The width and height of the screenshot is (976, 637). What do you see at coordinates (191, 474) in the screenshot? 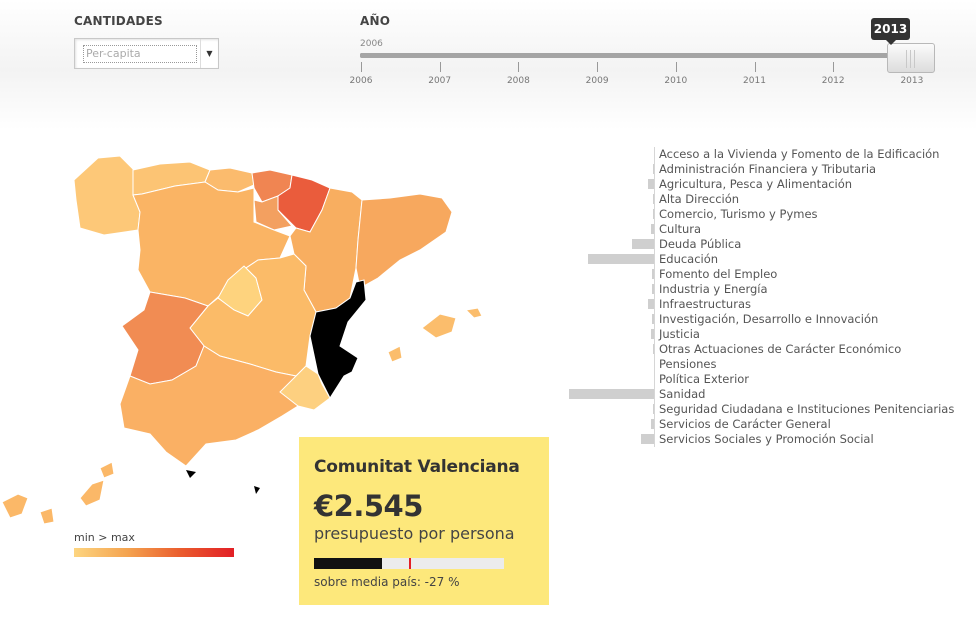
I see `islet` at bounding box center [191, 474].